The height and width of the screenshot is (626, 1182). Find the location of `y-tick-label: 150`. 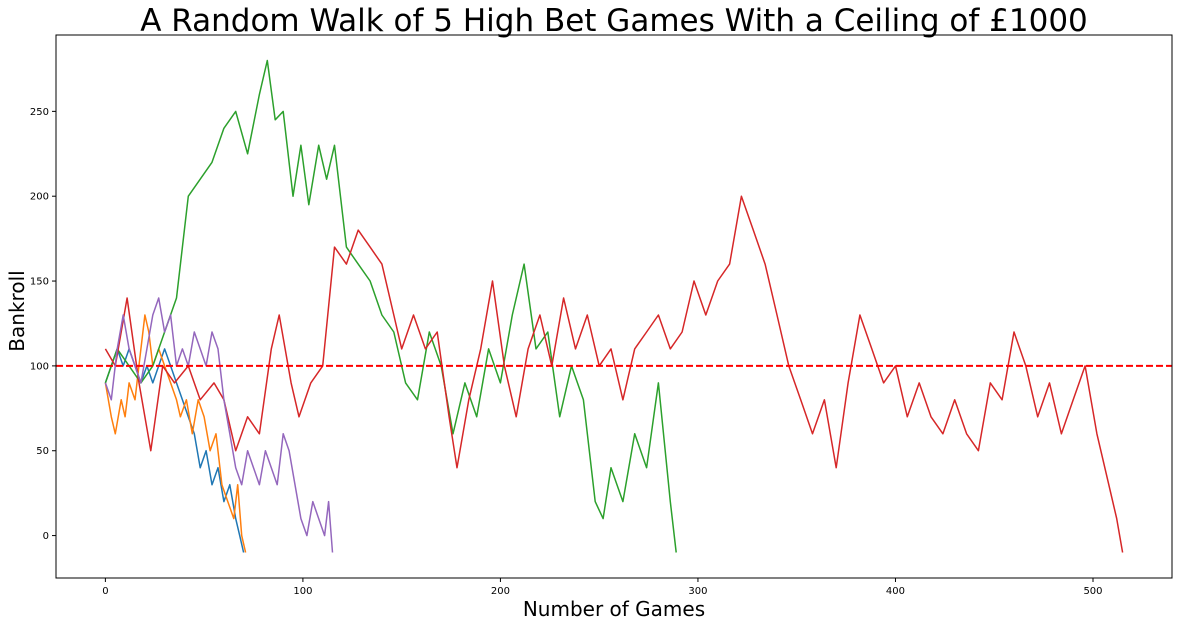

y-tick-label: 150 is located at coordinates (39, 282).